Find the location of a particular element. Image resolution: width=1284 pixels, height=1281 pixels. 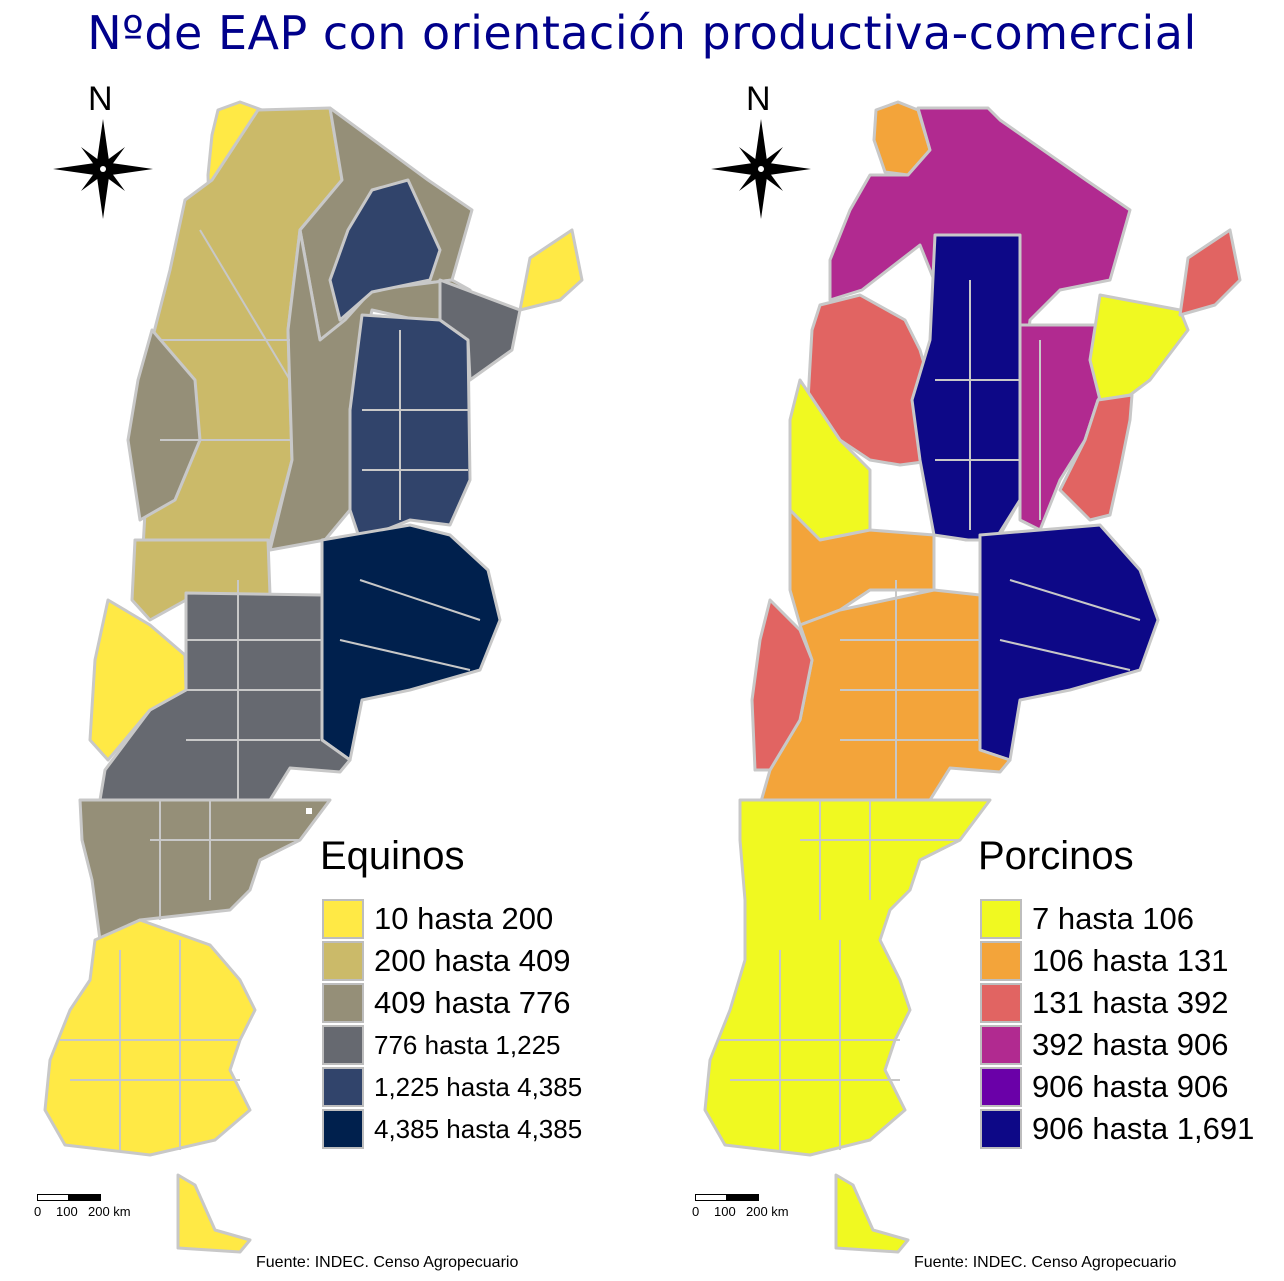

legend-item: 392 hasta 906 is located at coordinates (1117, 1045).